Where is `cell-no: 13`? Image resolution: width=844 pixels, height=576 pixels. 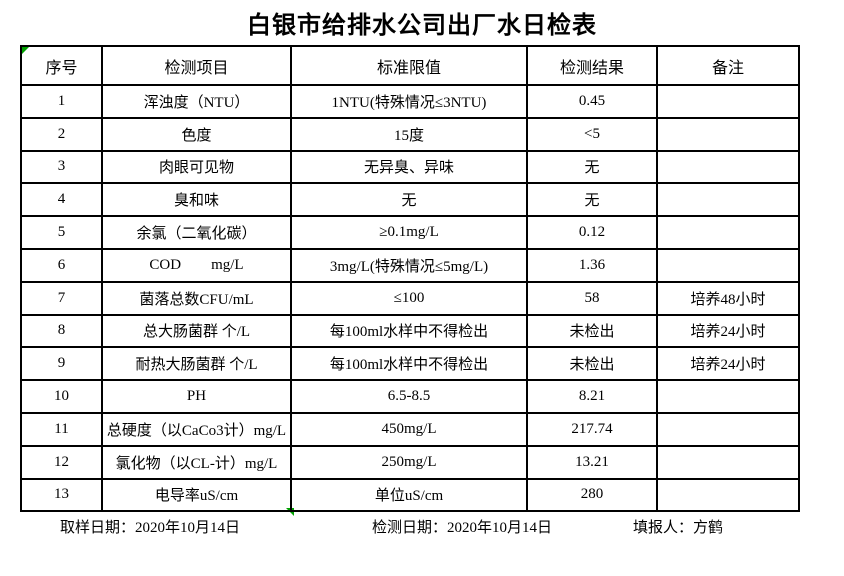
cell-no: 13 is located at coordinates (61, 495).